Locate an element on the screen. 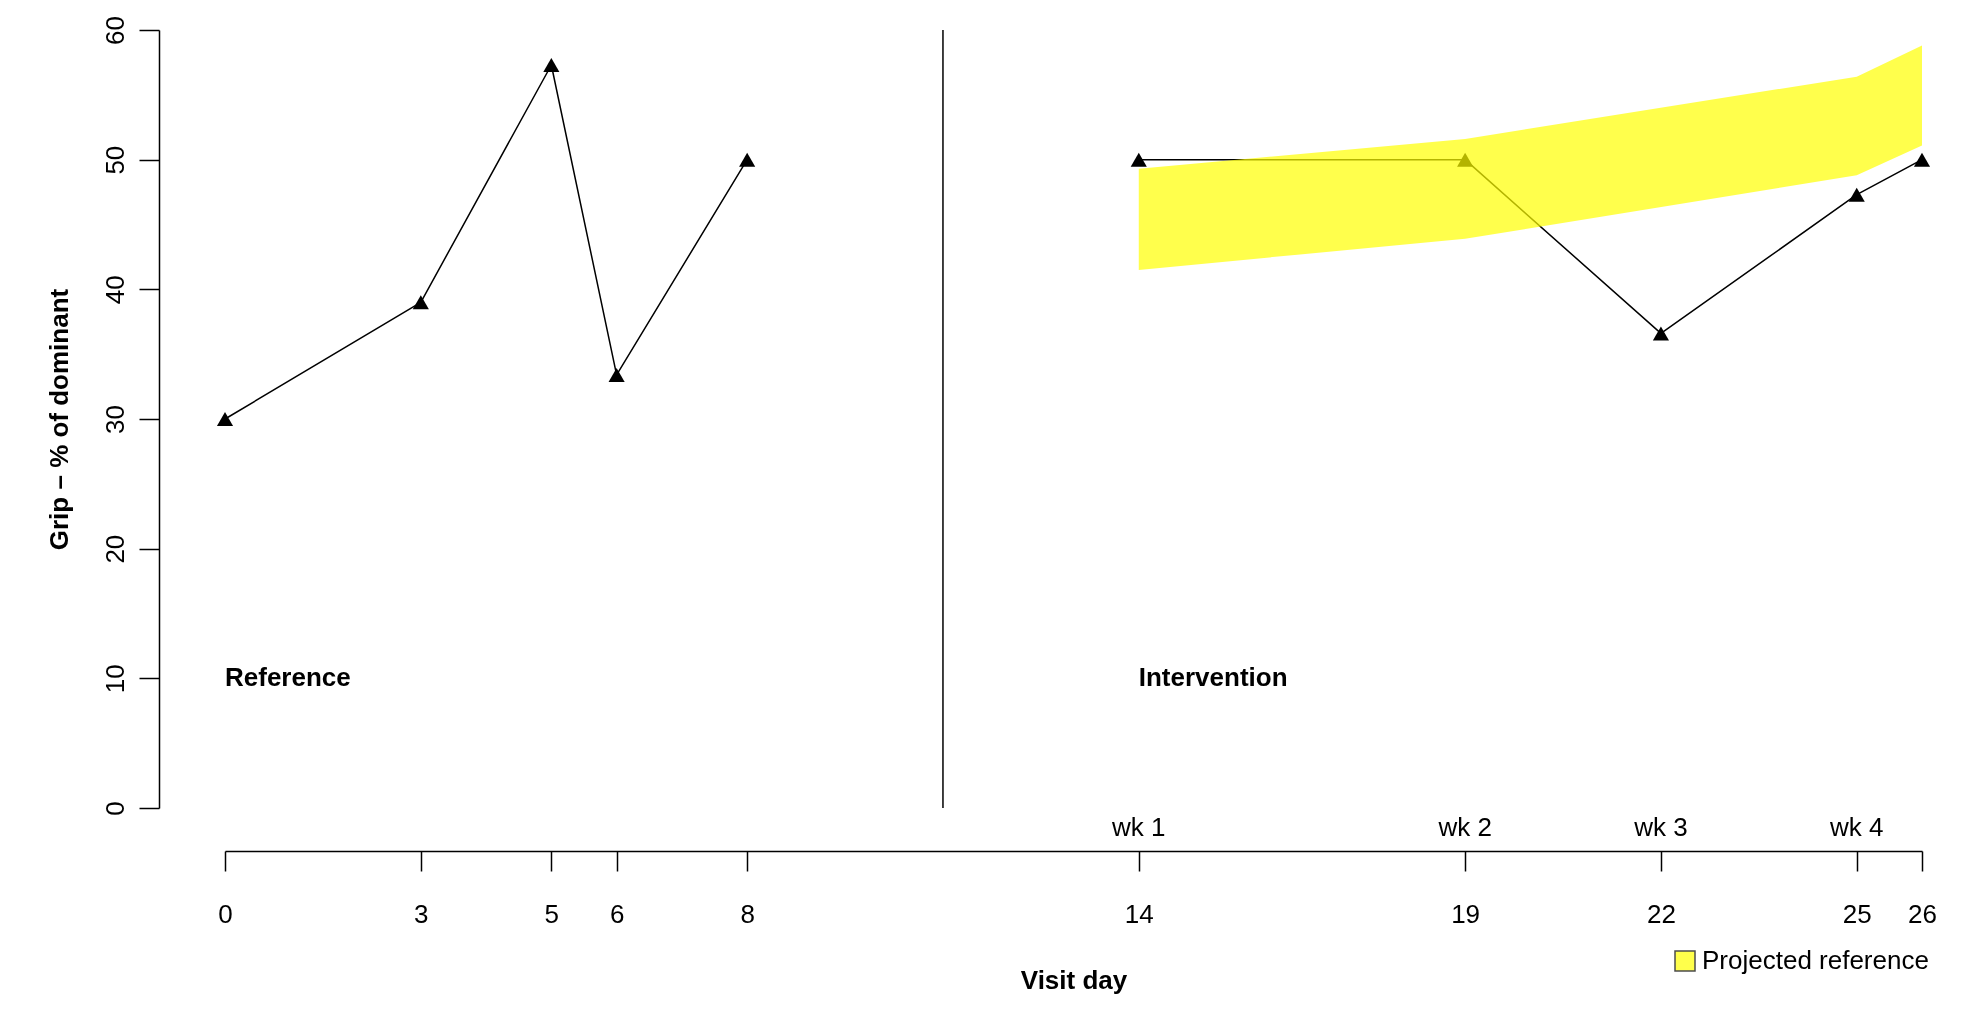 The width and height of the screenshot is (1986, 1022). x-tick-label: 25 is located at coordinates (1857, 913).